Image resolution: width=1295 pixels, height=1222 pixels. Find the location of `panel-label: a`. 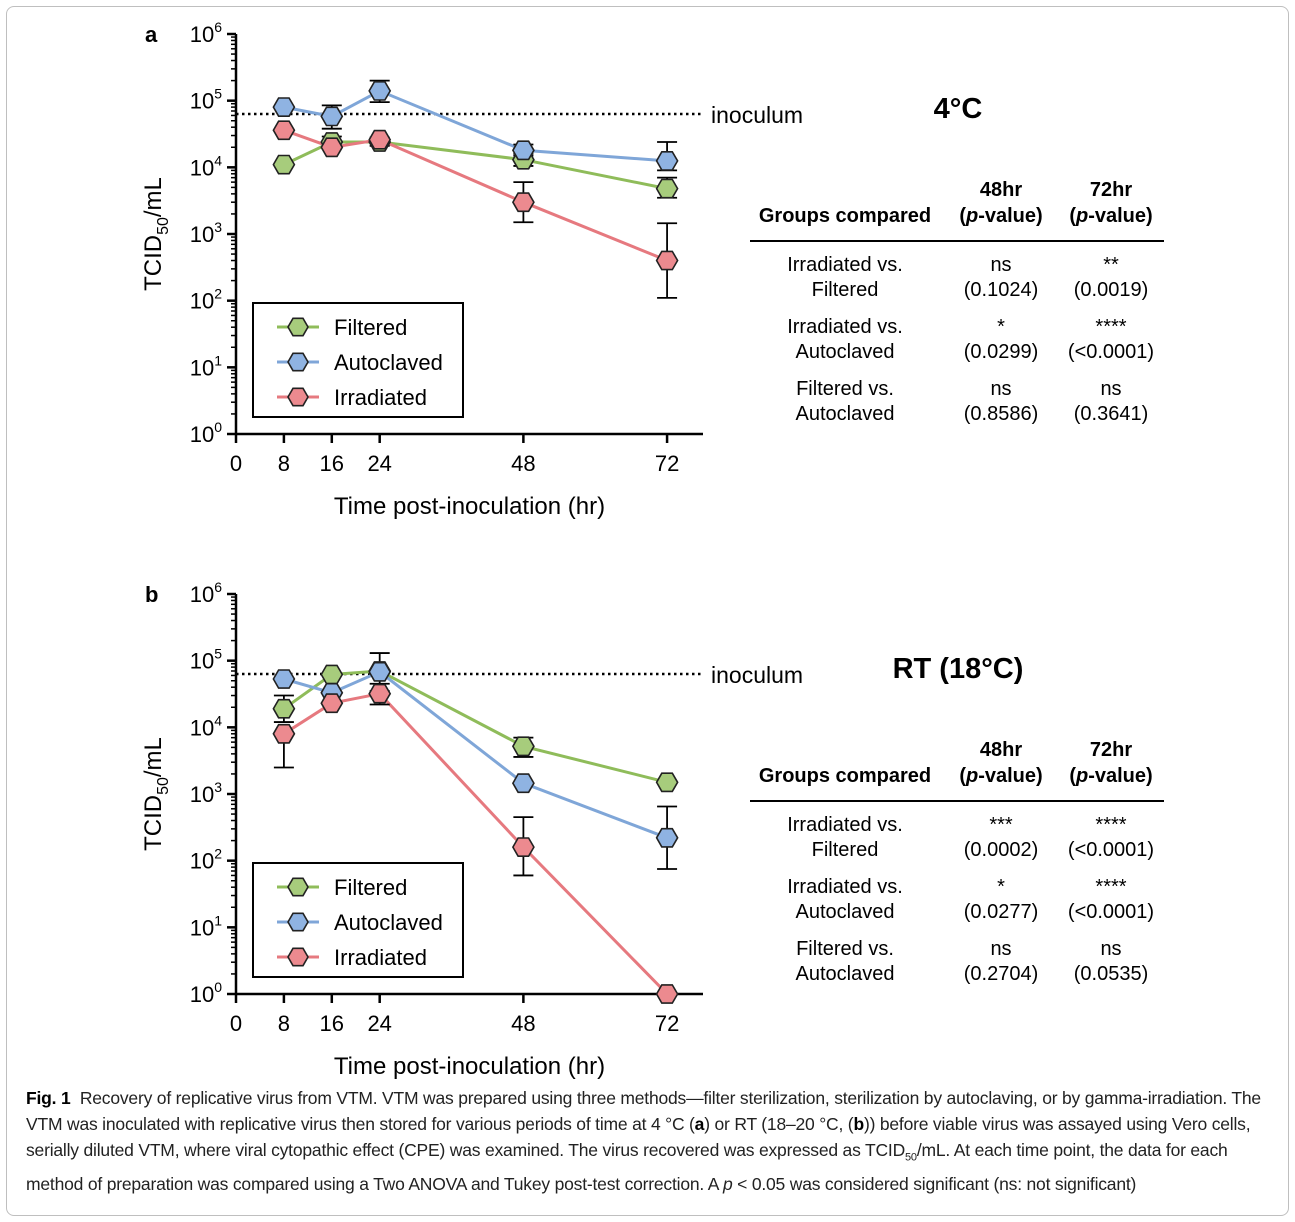

panel-label: a is located at coordinates (151, 34).